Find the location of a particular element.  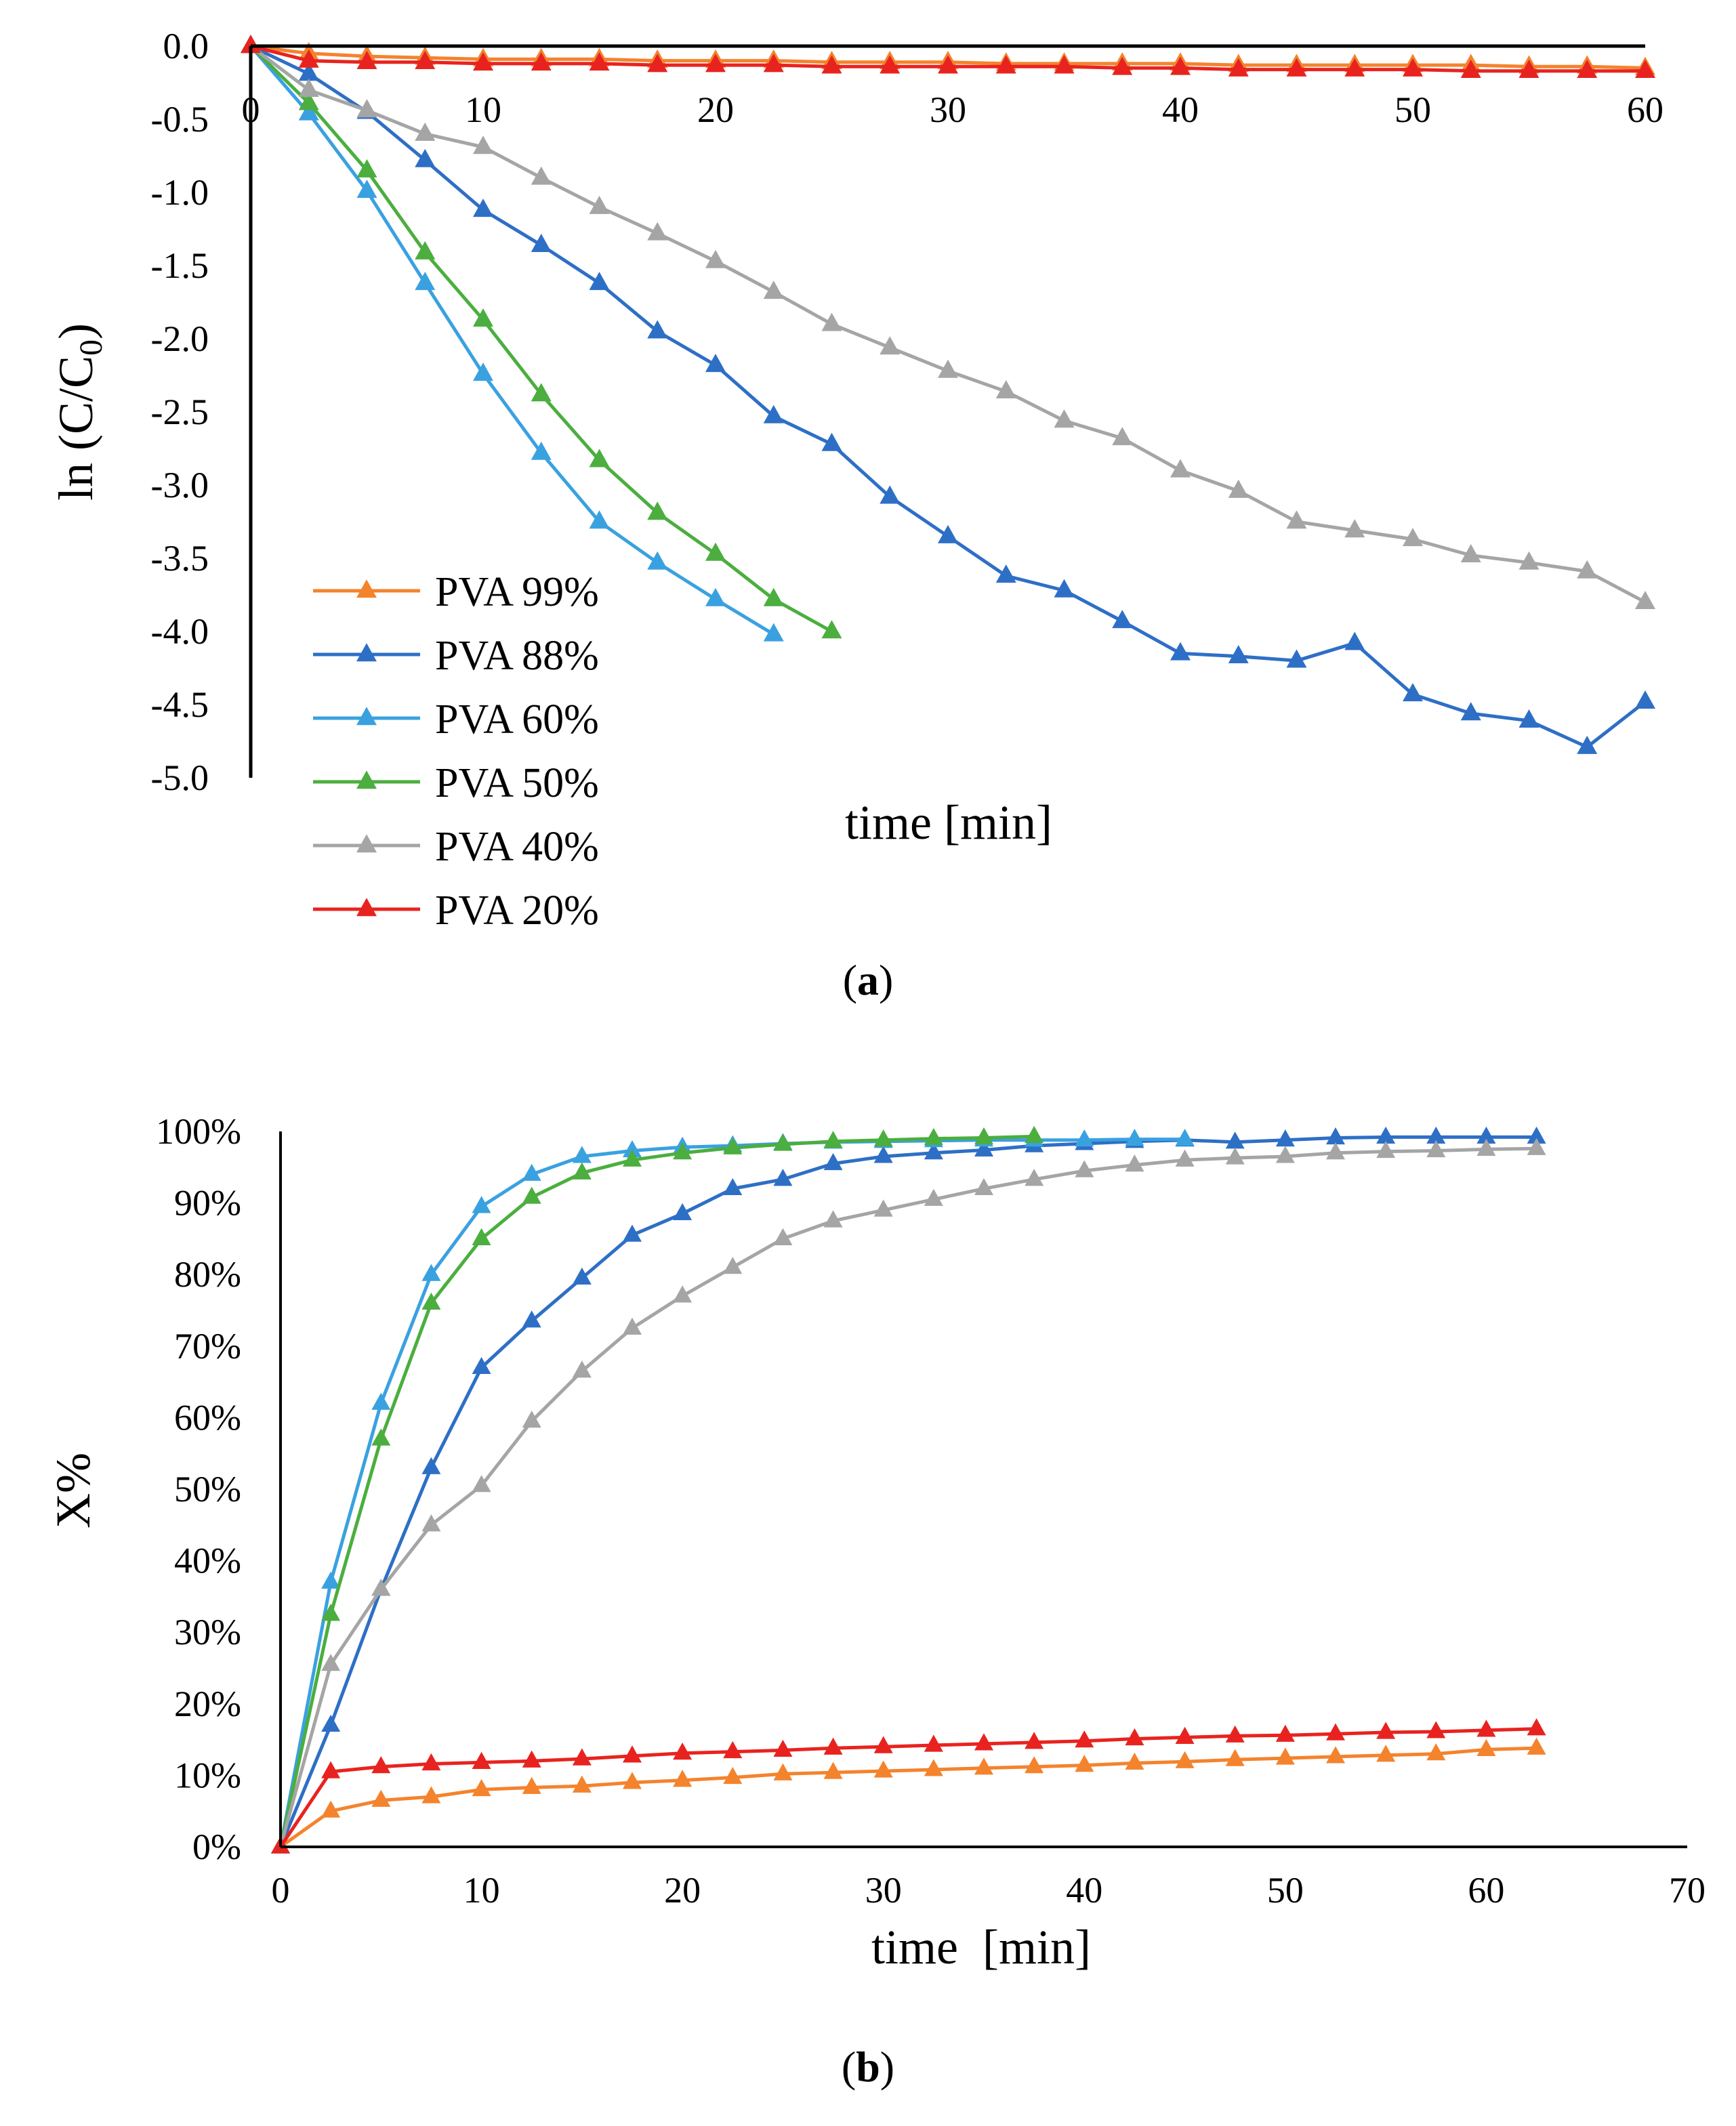

panel-b-y-tick-label: 50% is located at coordinates (207, 1489).